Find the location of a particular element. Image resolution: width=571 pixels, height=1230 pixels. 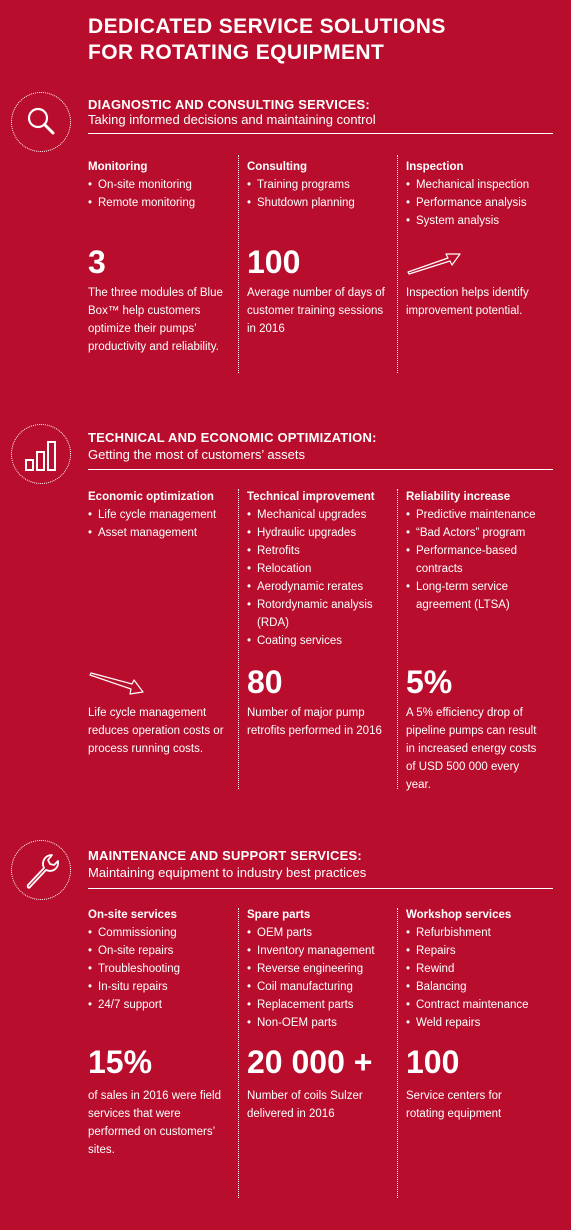

list-item: Performance analysis is located at coordinates (479, 203).